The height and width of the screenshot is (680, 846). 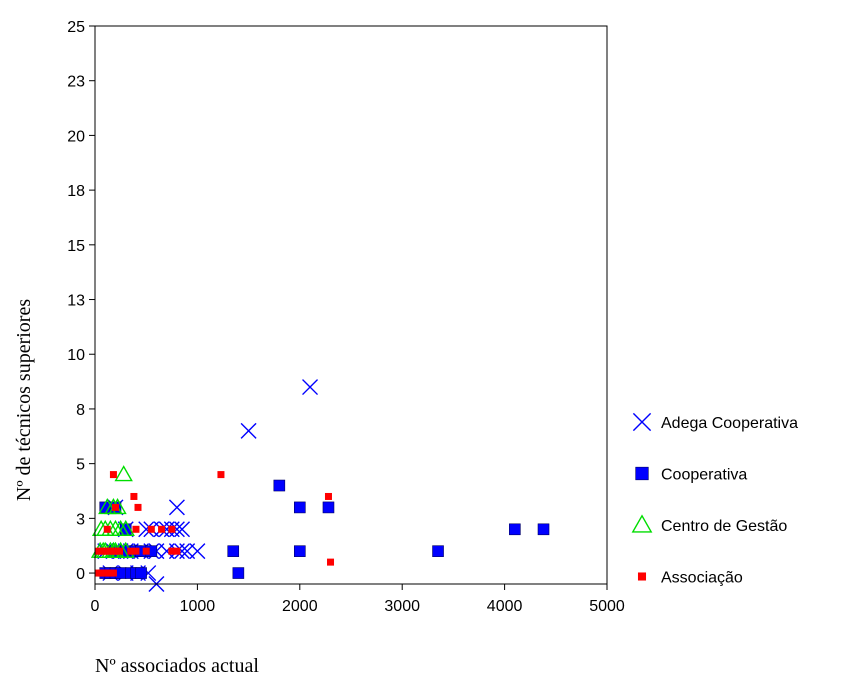 What do you see at coordinates (80, 519) in the screenshot?
I see `y-tick-label: 3` at bounding box center [80, 519].